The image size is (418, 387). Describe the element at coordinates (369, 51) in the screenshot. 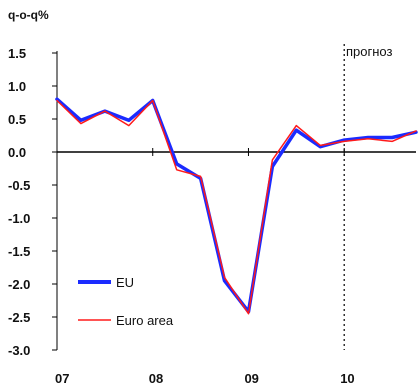

I see `forecast-annotation: прогноз` at that location.